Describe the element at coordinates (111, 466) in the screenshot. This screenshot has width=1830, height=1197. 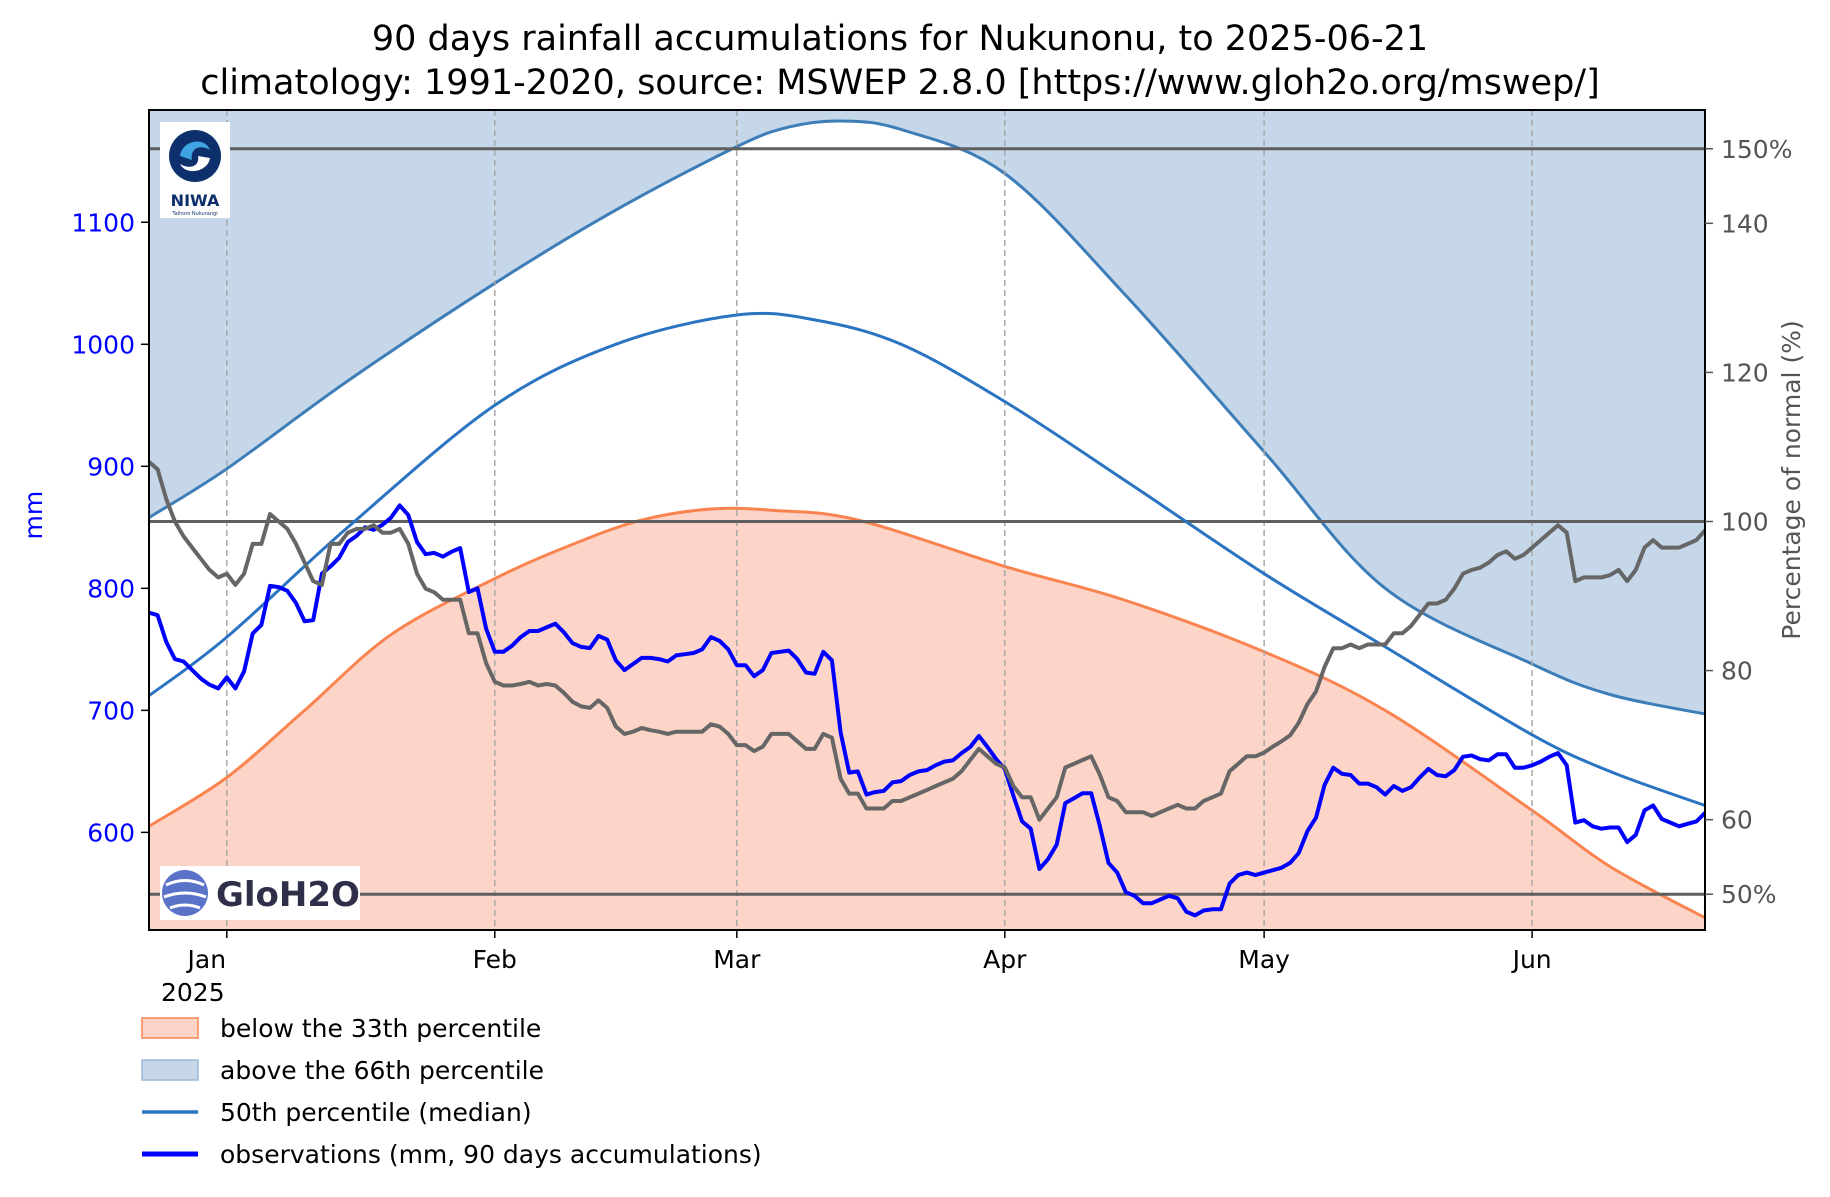
I see `y-tick-label: 900` at that location.